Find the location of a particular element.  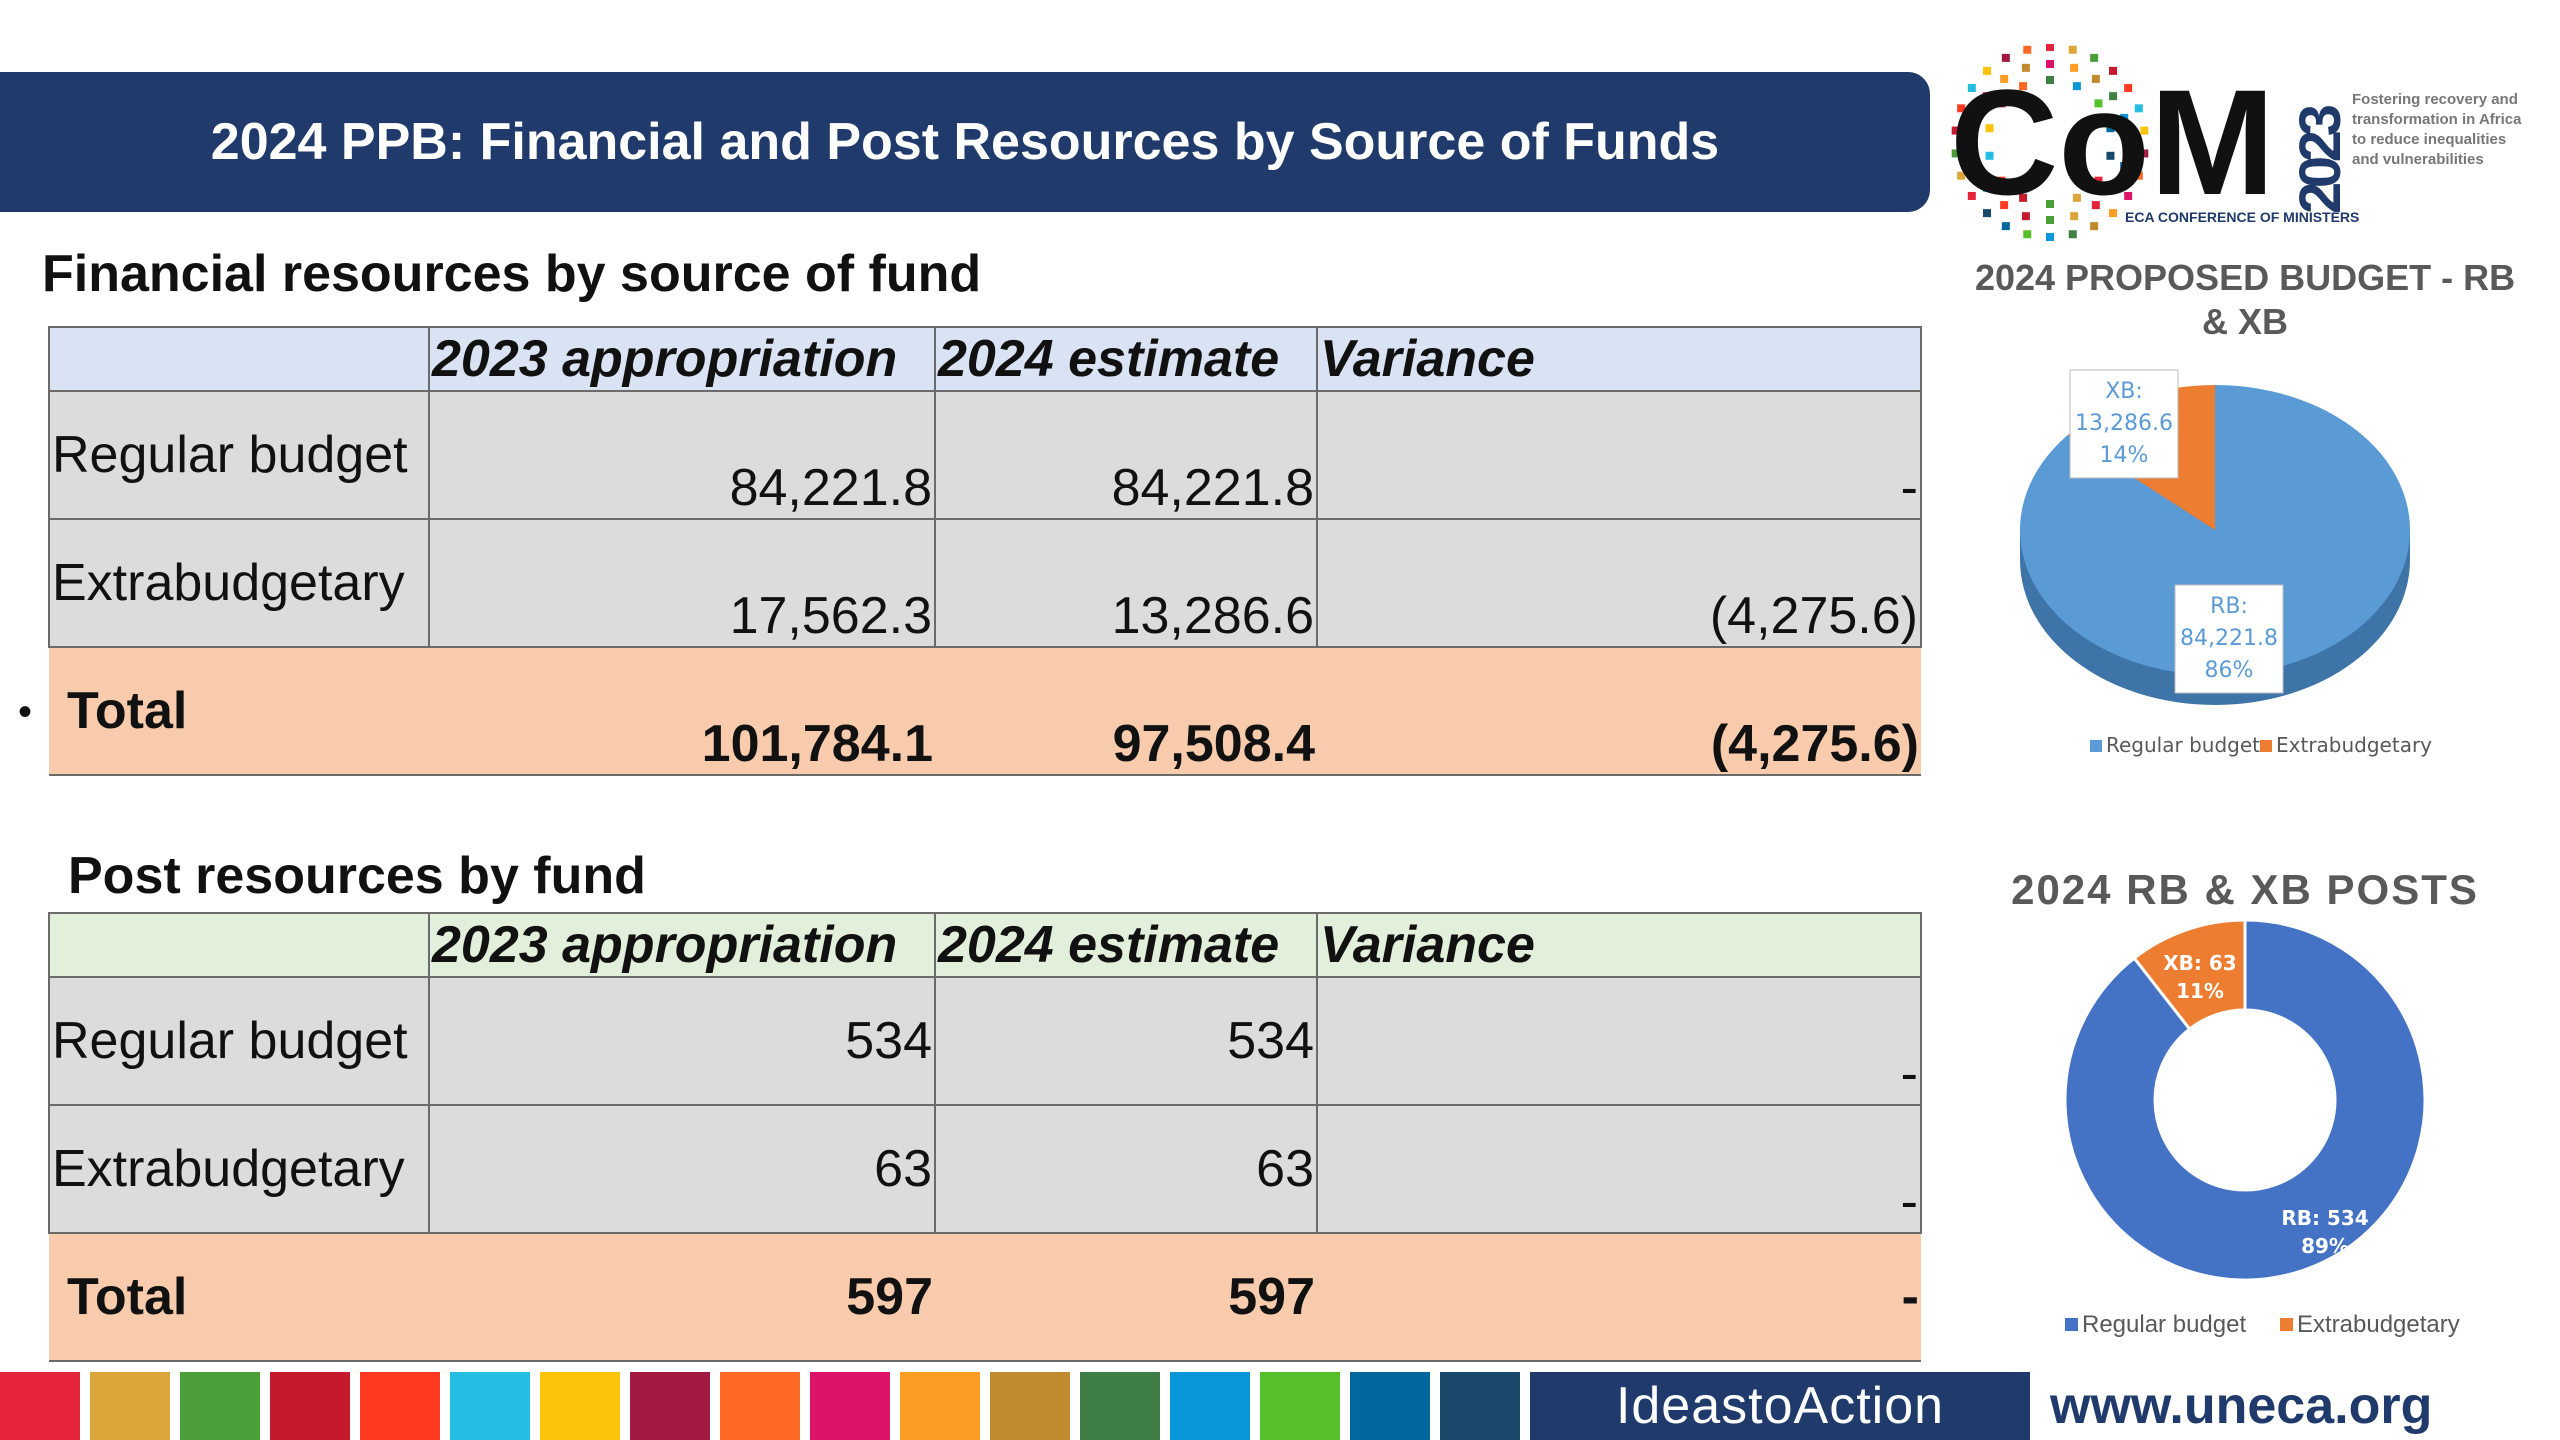

logo-tagline-line: transformation in Africa is located at coordinates (2437, 119).